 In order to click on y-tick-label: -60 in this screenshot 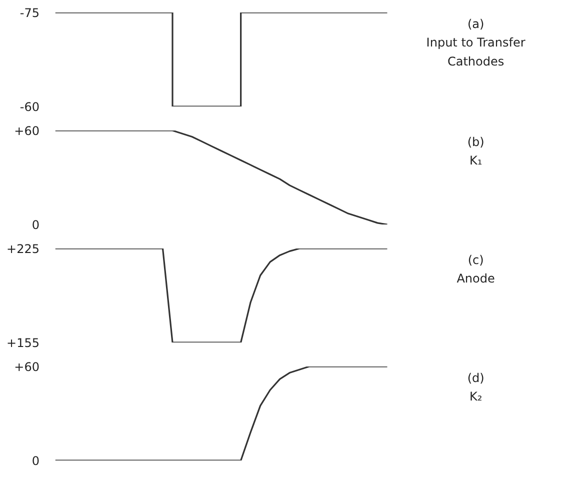, I will do `click(30, 107)`.